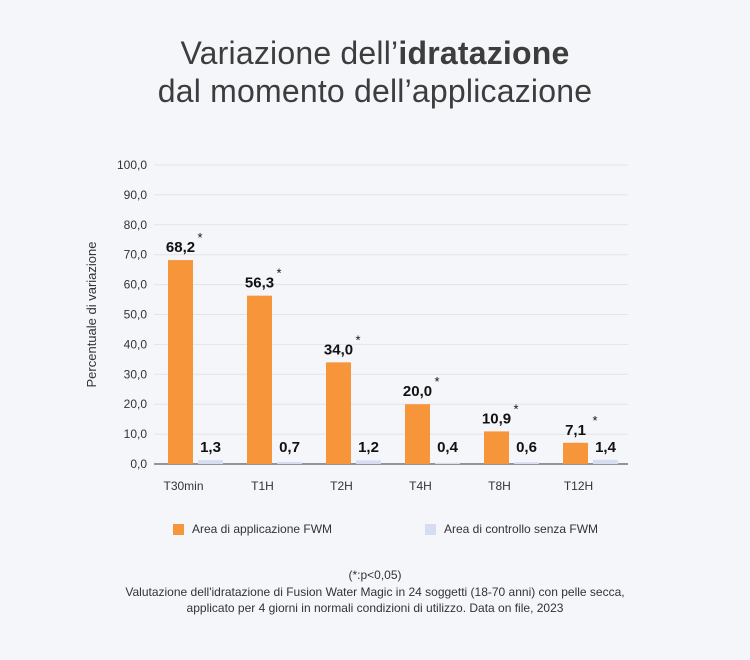 Image resolution: width=750 pixels, height=660 pixels. What do you see at coordinates (180, 247) in the screenshot?
I see `bar-label-fwm: 68,2` at bounding box center [180, 247].